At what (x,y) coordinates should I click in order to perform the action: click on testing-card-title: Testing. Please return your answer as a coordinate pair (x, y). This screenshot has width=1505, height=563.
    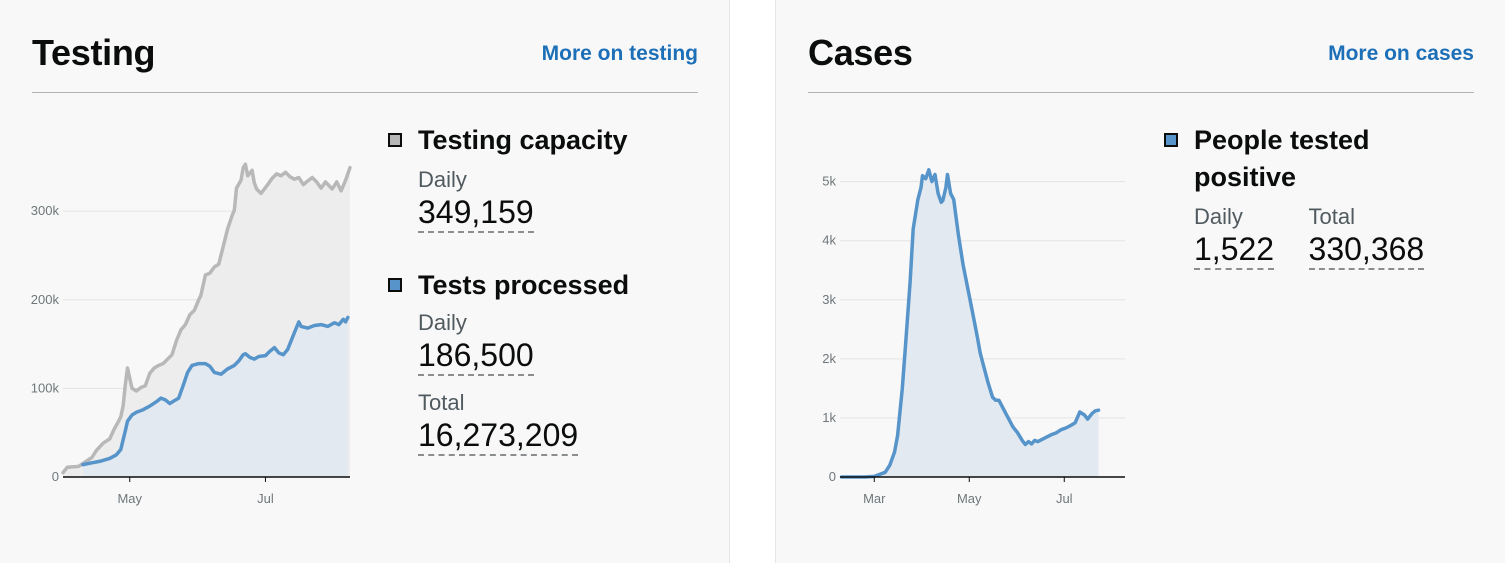
    Looking at the image, I should click on (94, 52).